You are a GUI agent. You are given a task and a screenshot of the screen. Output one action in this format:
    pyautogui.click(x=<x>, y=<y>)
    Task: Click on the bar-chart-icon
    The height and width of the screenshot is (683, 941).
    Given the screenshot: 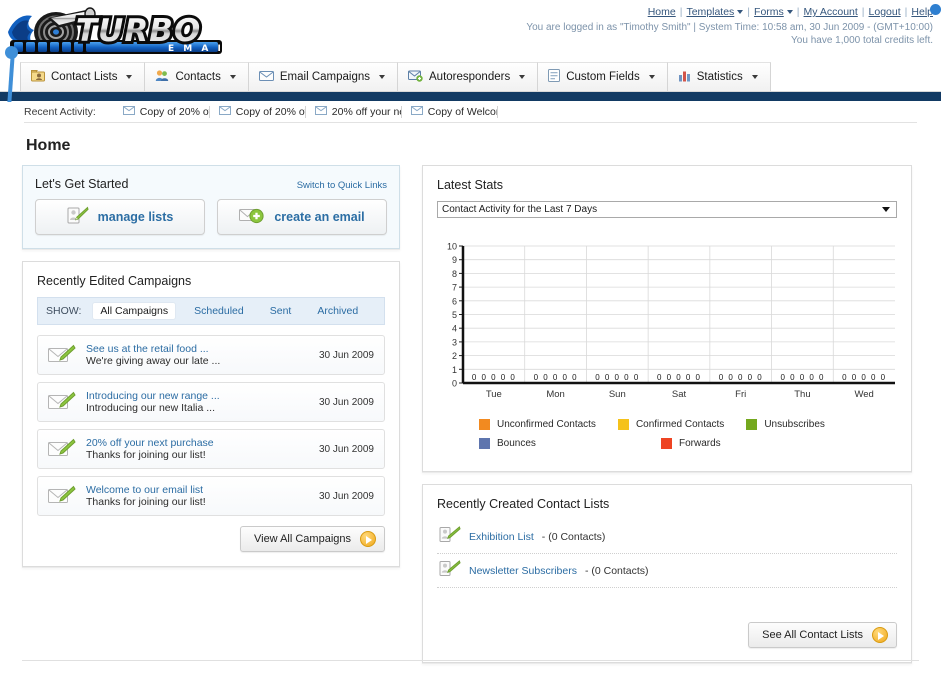 What is the action you would take?
    pyautogui.click(x=684, y=77)
    